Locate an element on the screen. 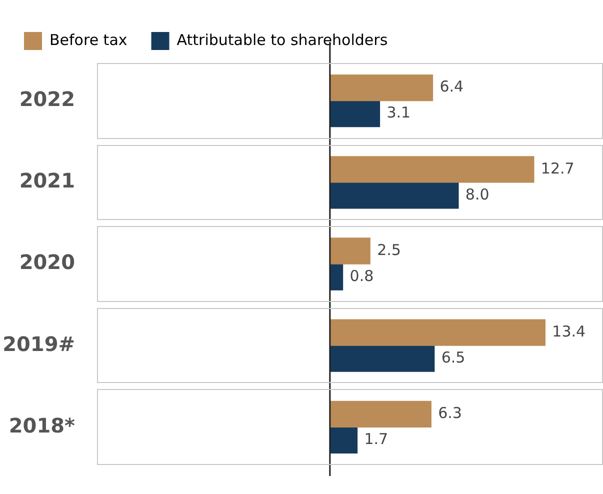  legend-label: Attributable to shareholders is located at coordinates (282, 39).